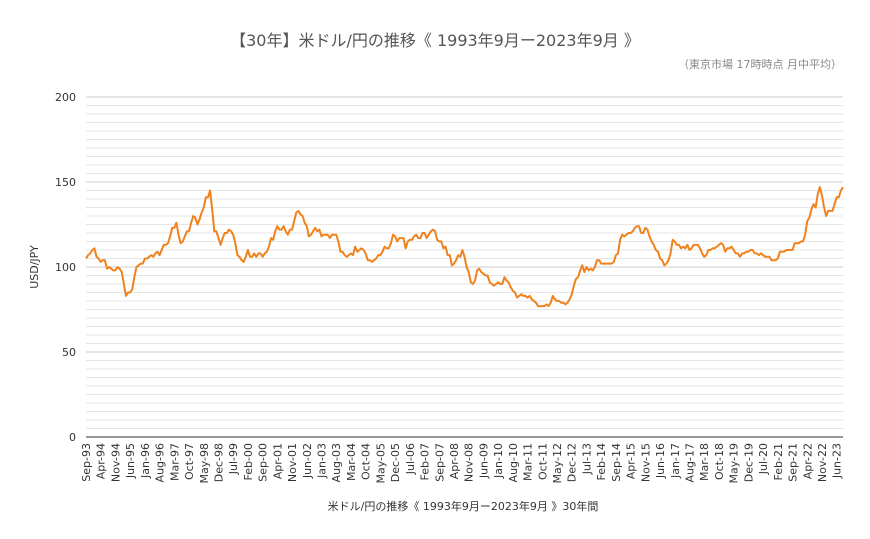 This screenshot has height=539, width=870. What do you see at coordinates (72, 437) in the screenshot?
I see `y-tick-label: 0` at bounding box center [72, 437].